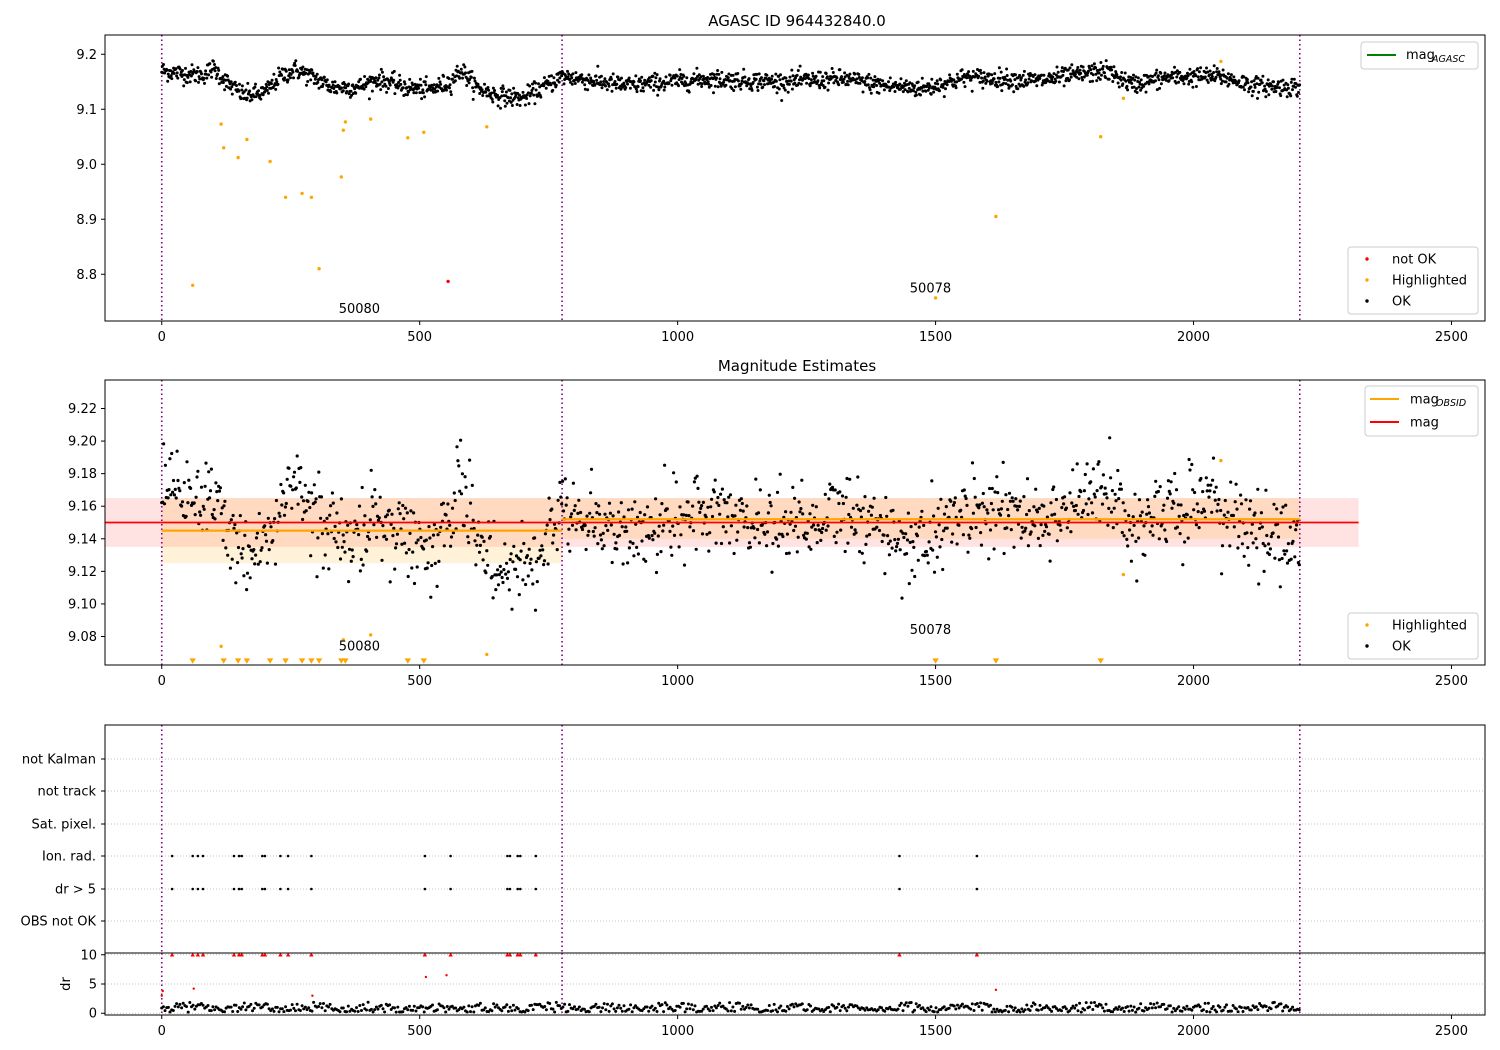 The width and height of the screenshot is (1500, 1050). I want to click on x-tick-label: 2500, so click(1451, 681).